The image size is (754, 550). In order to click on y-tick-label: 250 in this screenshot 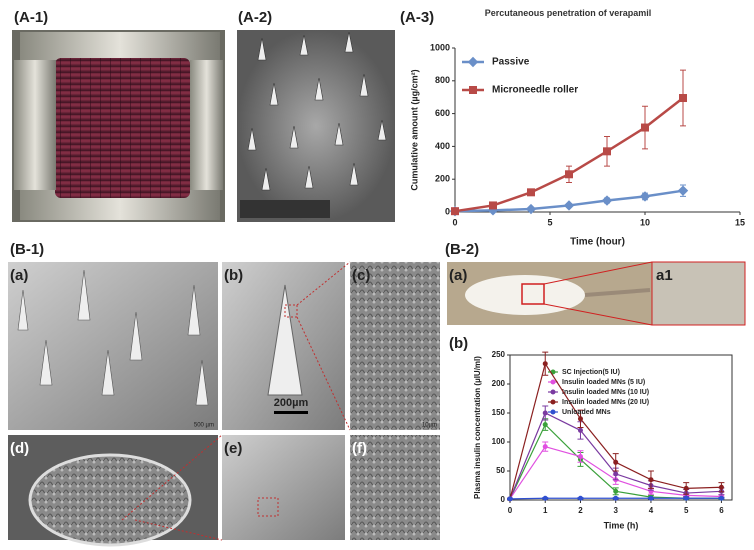, I will do `click(499, 354)`.